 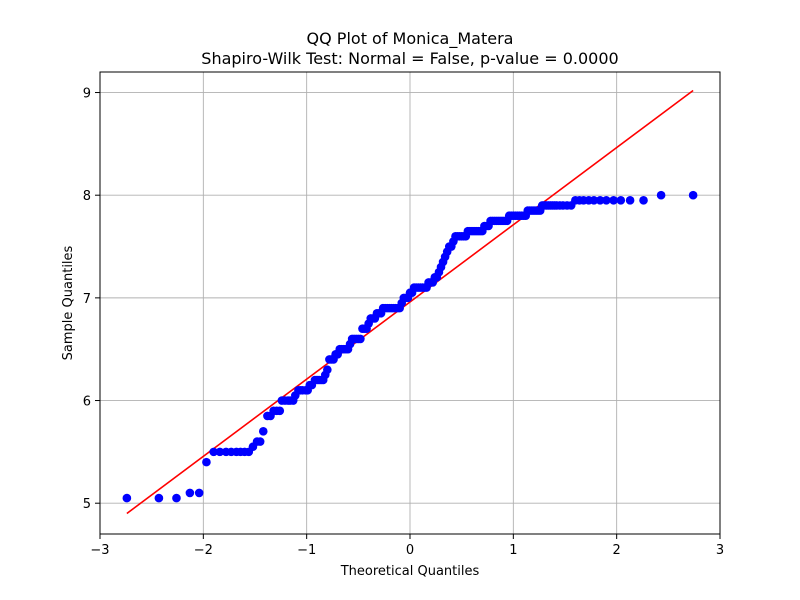 What do you see at coordinates (99, 550) in the screenshot?
I see `x-tick-label: −3` at bounding box center [99, 550].